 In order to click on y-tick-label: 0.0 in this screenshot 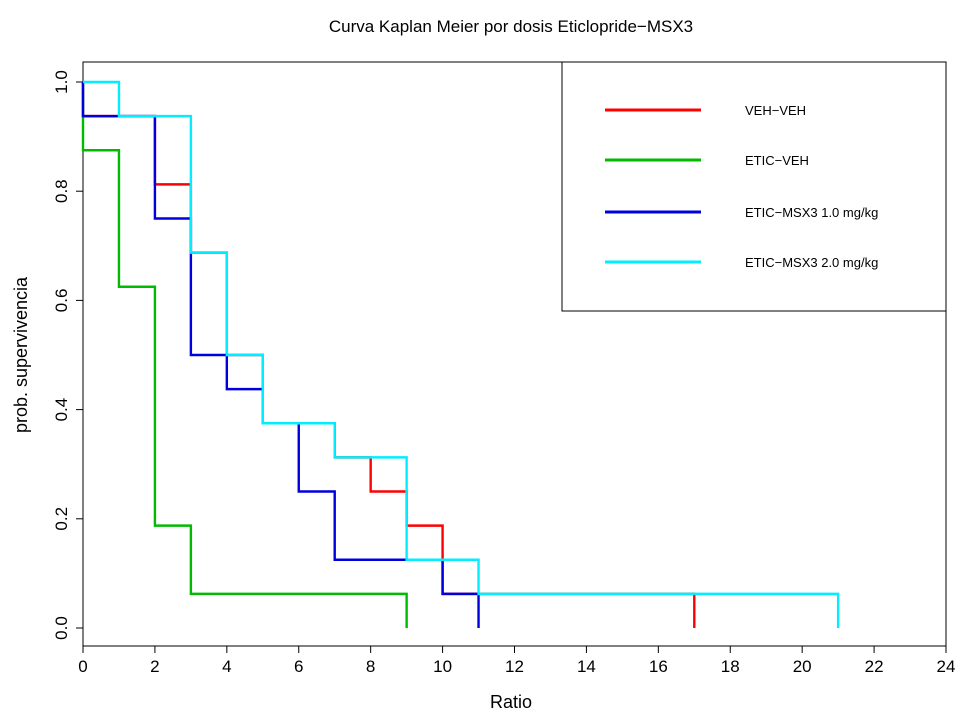, I will do `click(61, 628)`.